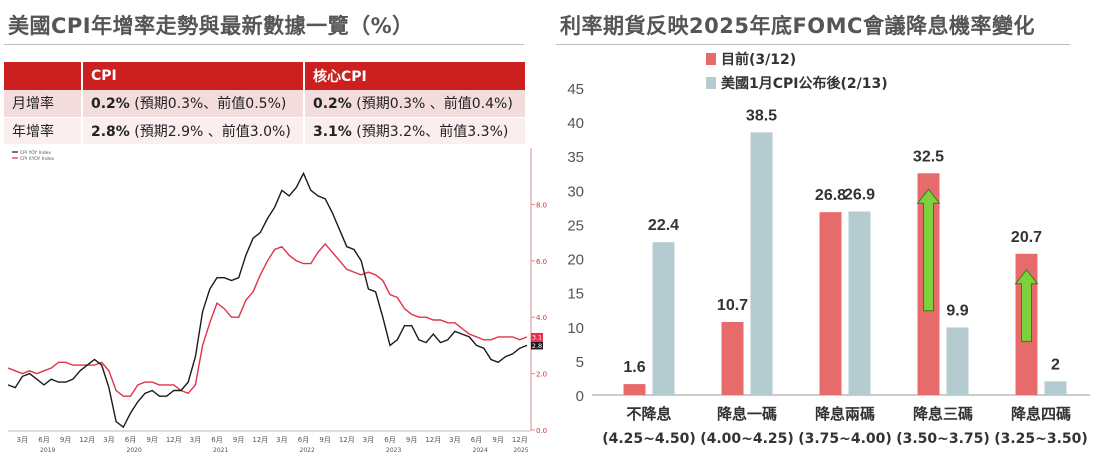 The height and width of the screenshot is (460, 1095). I want to click on table-header-empty, so click(43, 76).